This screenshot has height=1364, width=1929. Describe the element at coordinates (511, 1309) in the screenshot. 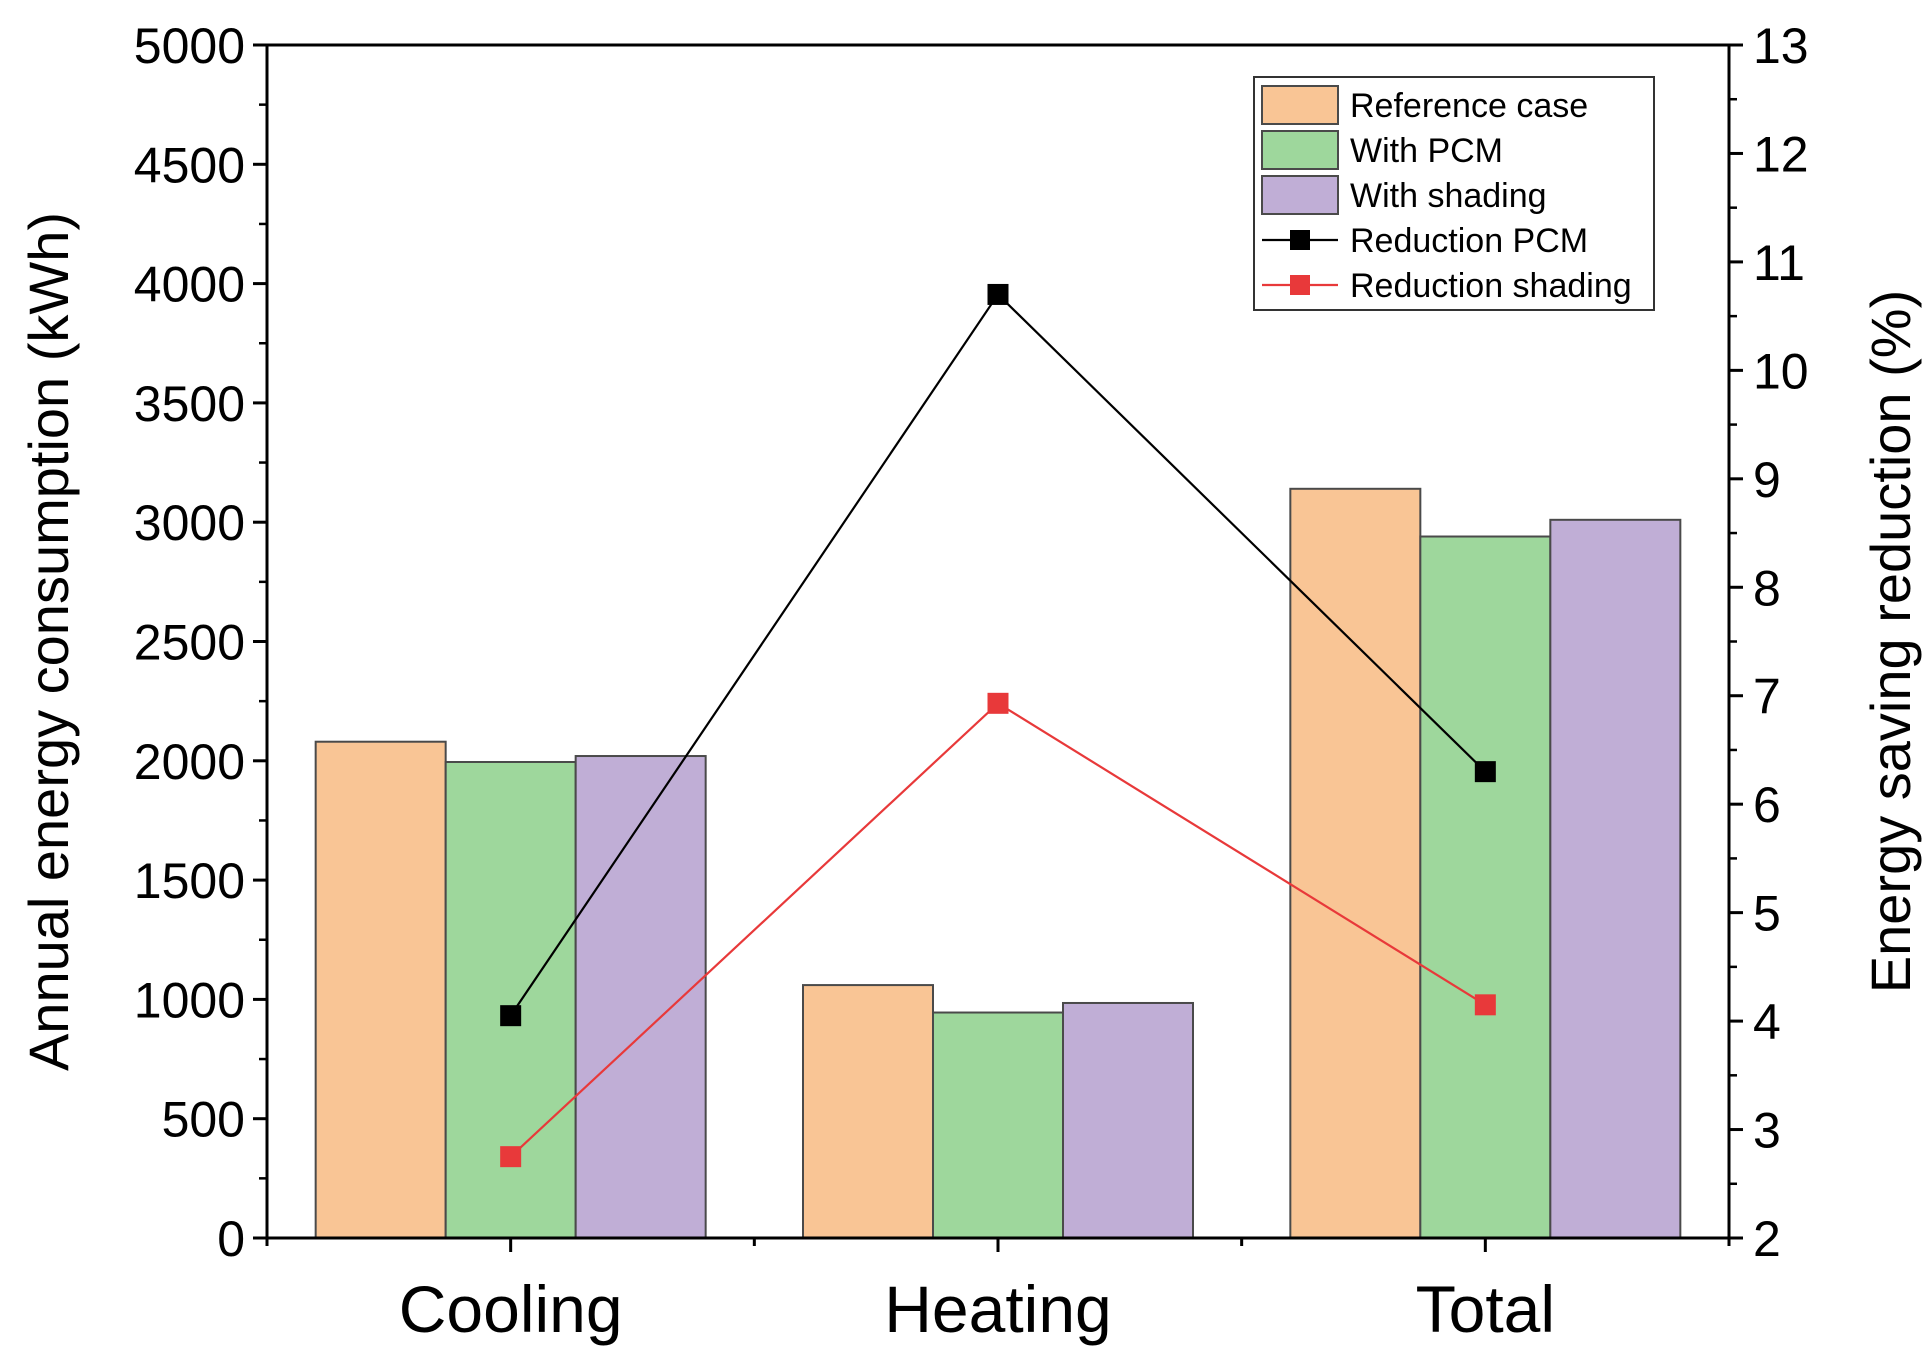

I see `x-tick-label-cooling: Cooling` at that location.